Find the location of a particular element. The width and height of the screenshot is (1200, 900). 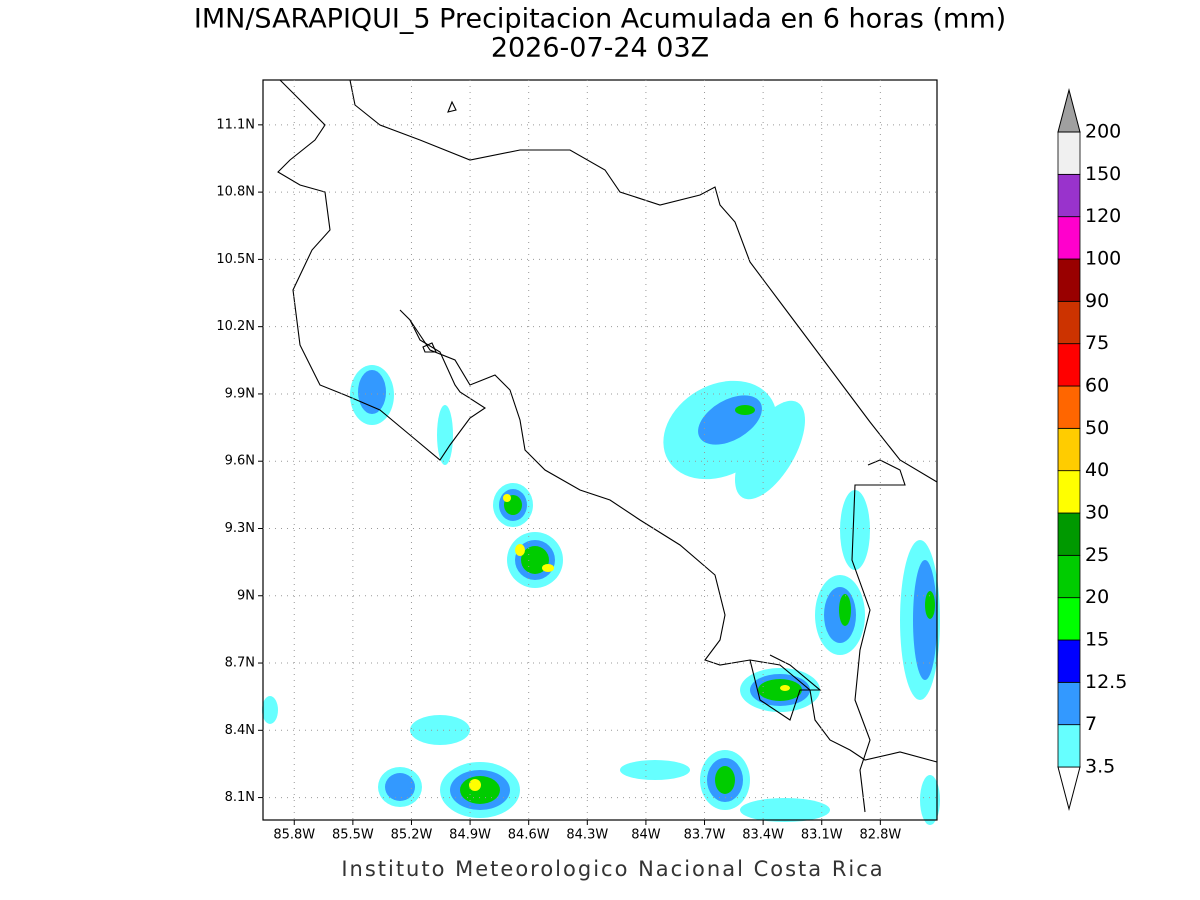

y-tick-label: 10.8N is located at coordinates (235, 192).